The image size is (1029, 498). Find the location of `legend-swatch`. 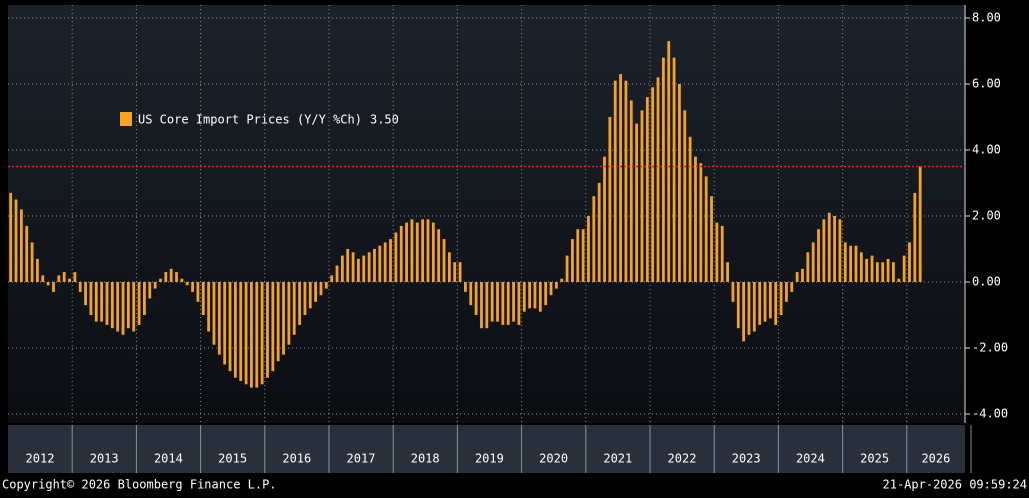

legend-swatch is located at coordinates (126, 119).